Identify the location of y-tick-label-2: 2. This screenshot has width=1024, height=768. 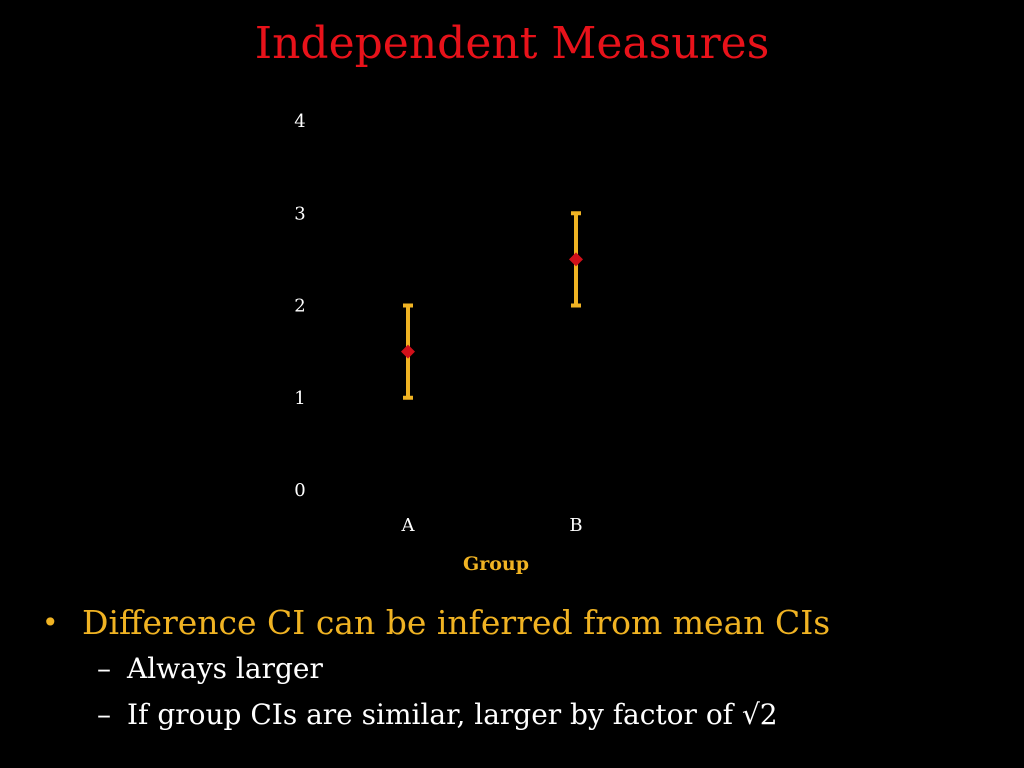
(299, 306).